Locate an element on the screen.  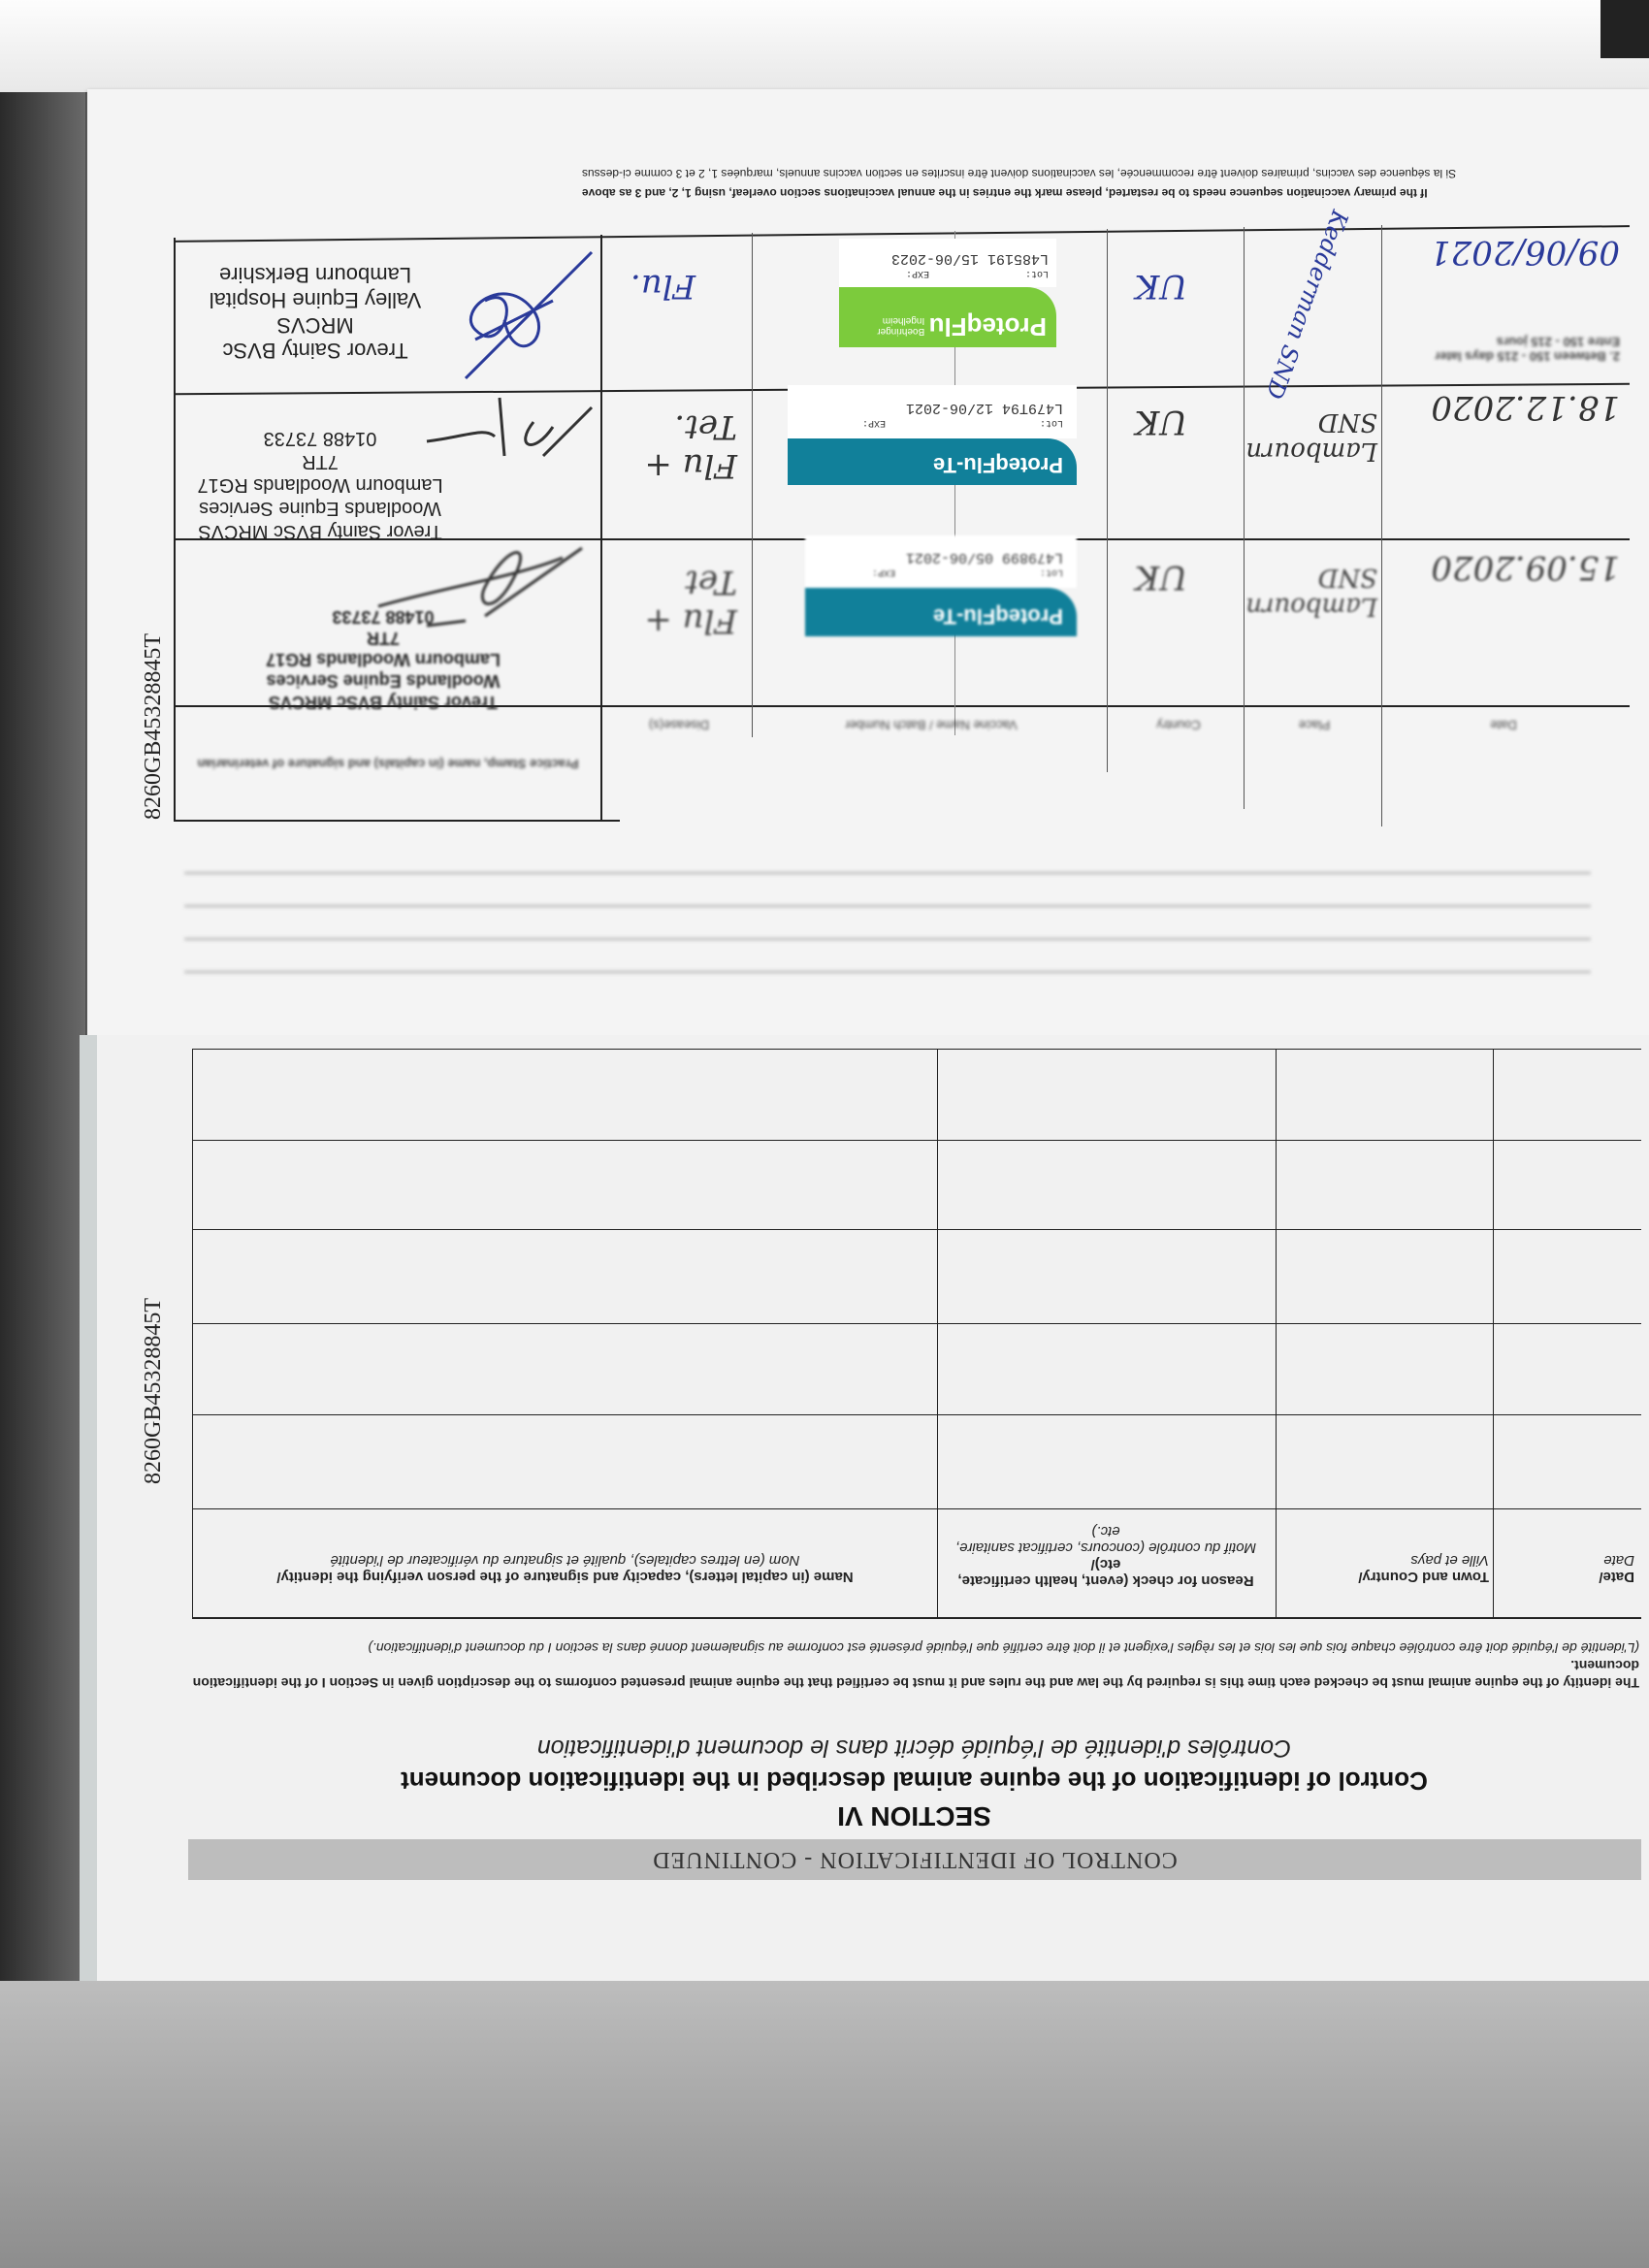
header-place: Place is located at coordinates (1314, 725).